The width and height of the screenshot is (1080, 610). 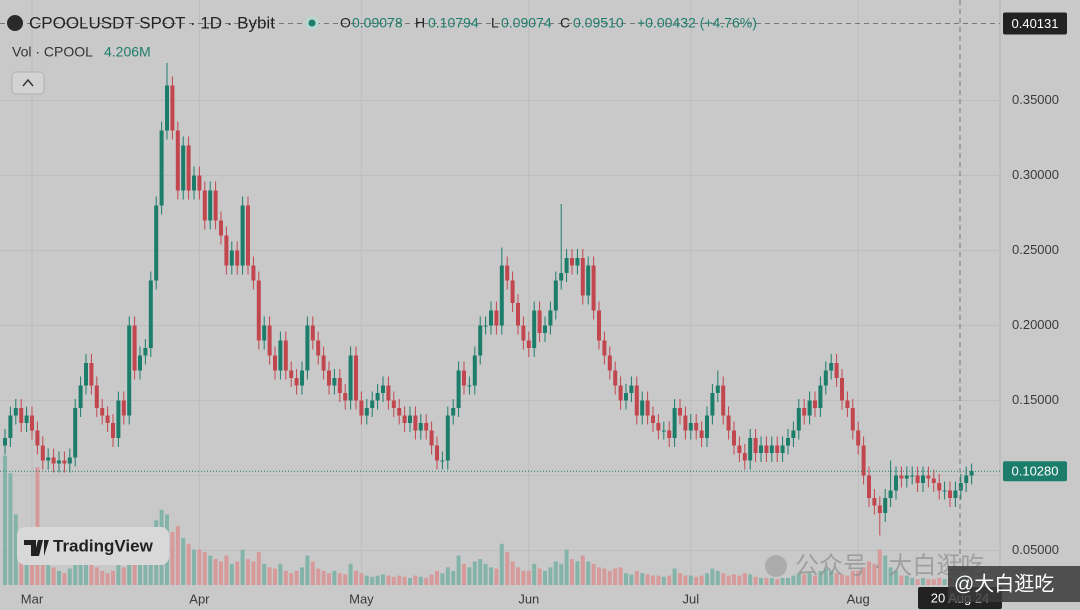 What do you see at coordinates (528, 598) in the screenshot?
I see `x-tick-label: Jun` at bounding box center [528, 598].